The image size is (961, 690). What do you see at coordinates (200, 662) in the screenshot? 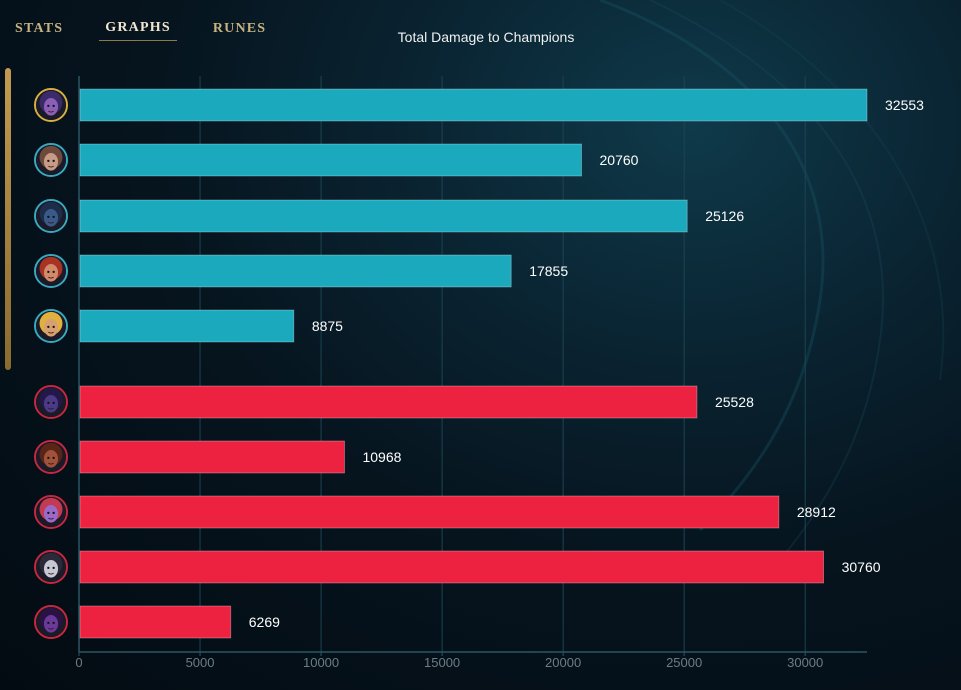
I see `x-tick-label: 5000` at bounding box center [200, 662].